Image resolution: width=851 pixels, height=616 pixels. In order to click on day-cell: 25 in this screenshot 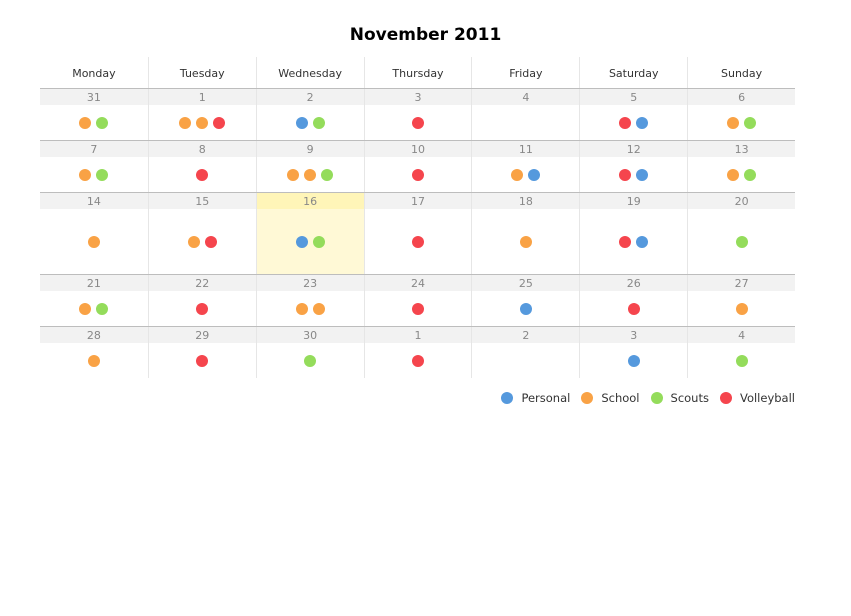, I will do `click(525, 300)`.